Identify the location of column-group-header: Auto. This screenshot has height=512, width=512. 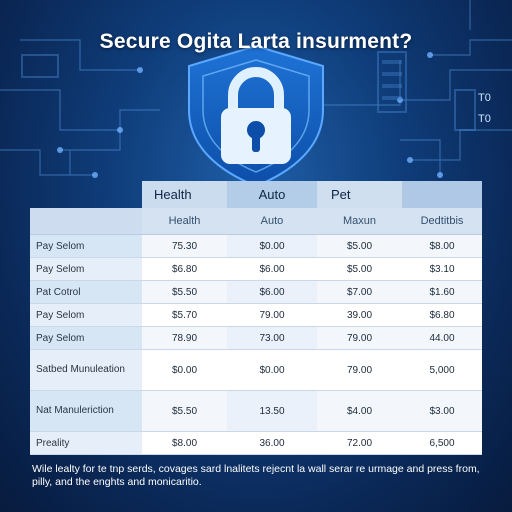
(272, 194).